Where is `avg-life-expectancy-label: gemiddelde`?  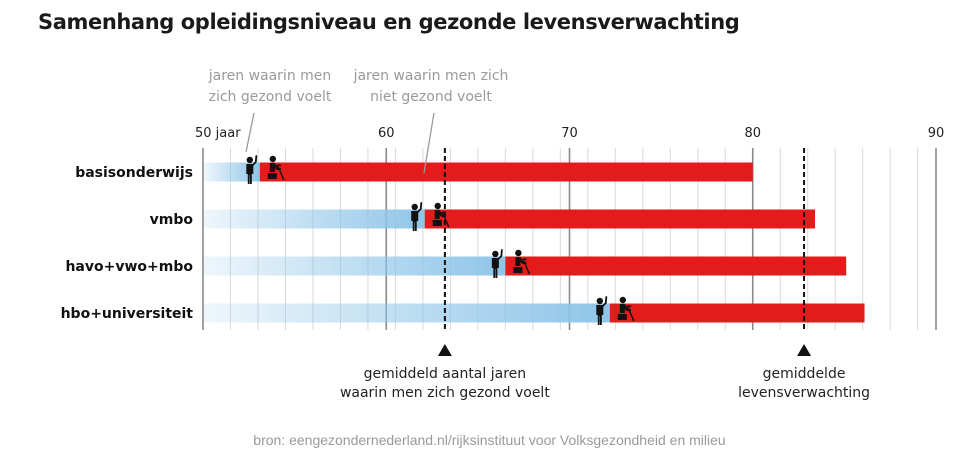
avg-life-expectancy-label: gemiddelde is located at coordinates (804, 374).